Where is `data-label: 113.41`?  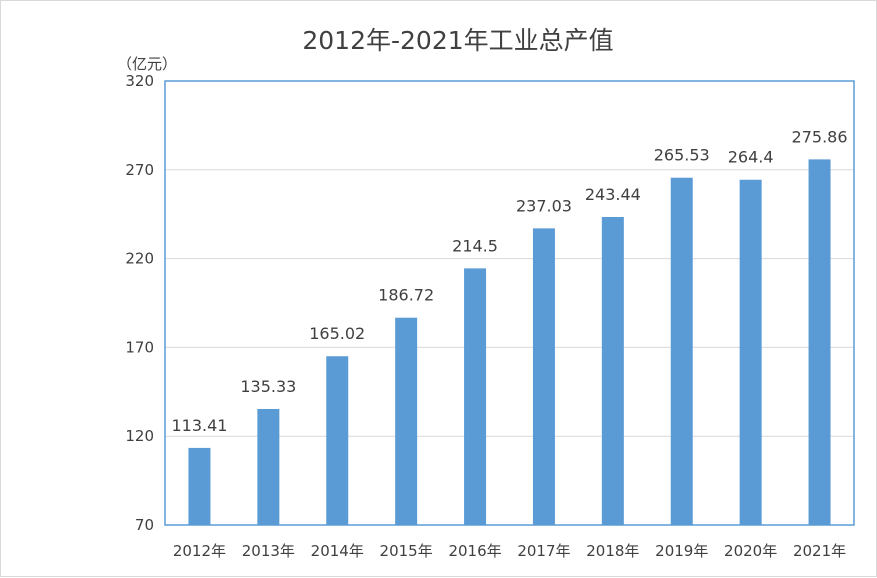
data-label: 113.41 is located at coordinates (199, 425).